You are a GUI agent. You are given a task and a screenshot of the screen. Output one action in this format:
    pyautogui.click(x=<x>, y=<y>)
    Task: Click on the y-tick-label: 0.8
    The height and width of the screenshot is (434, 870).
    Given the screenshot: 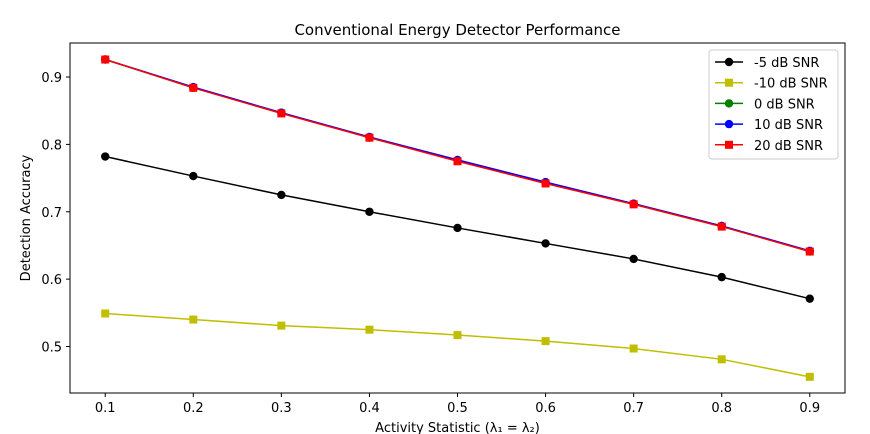 What is the action you would take?
    pyautogui.click(x=51, y=145)
    